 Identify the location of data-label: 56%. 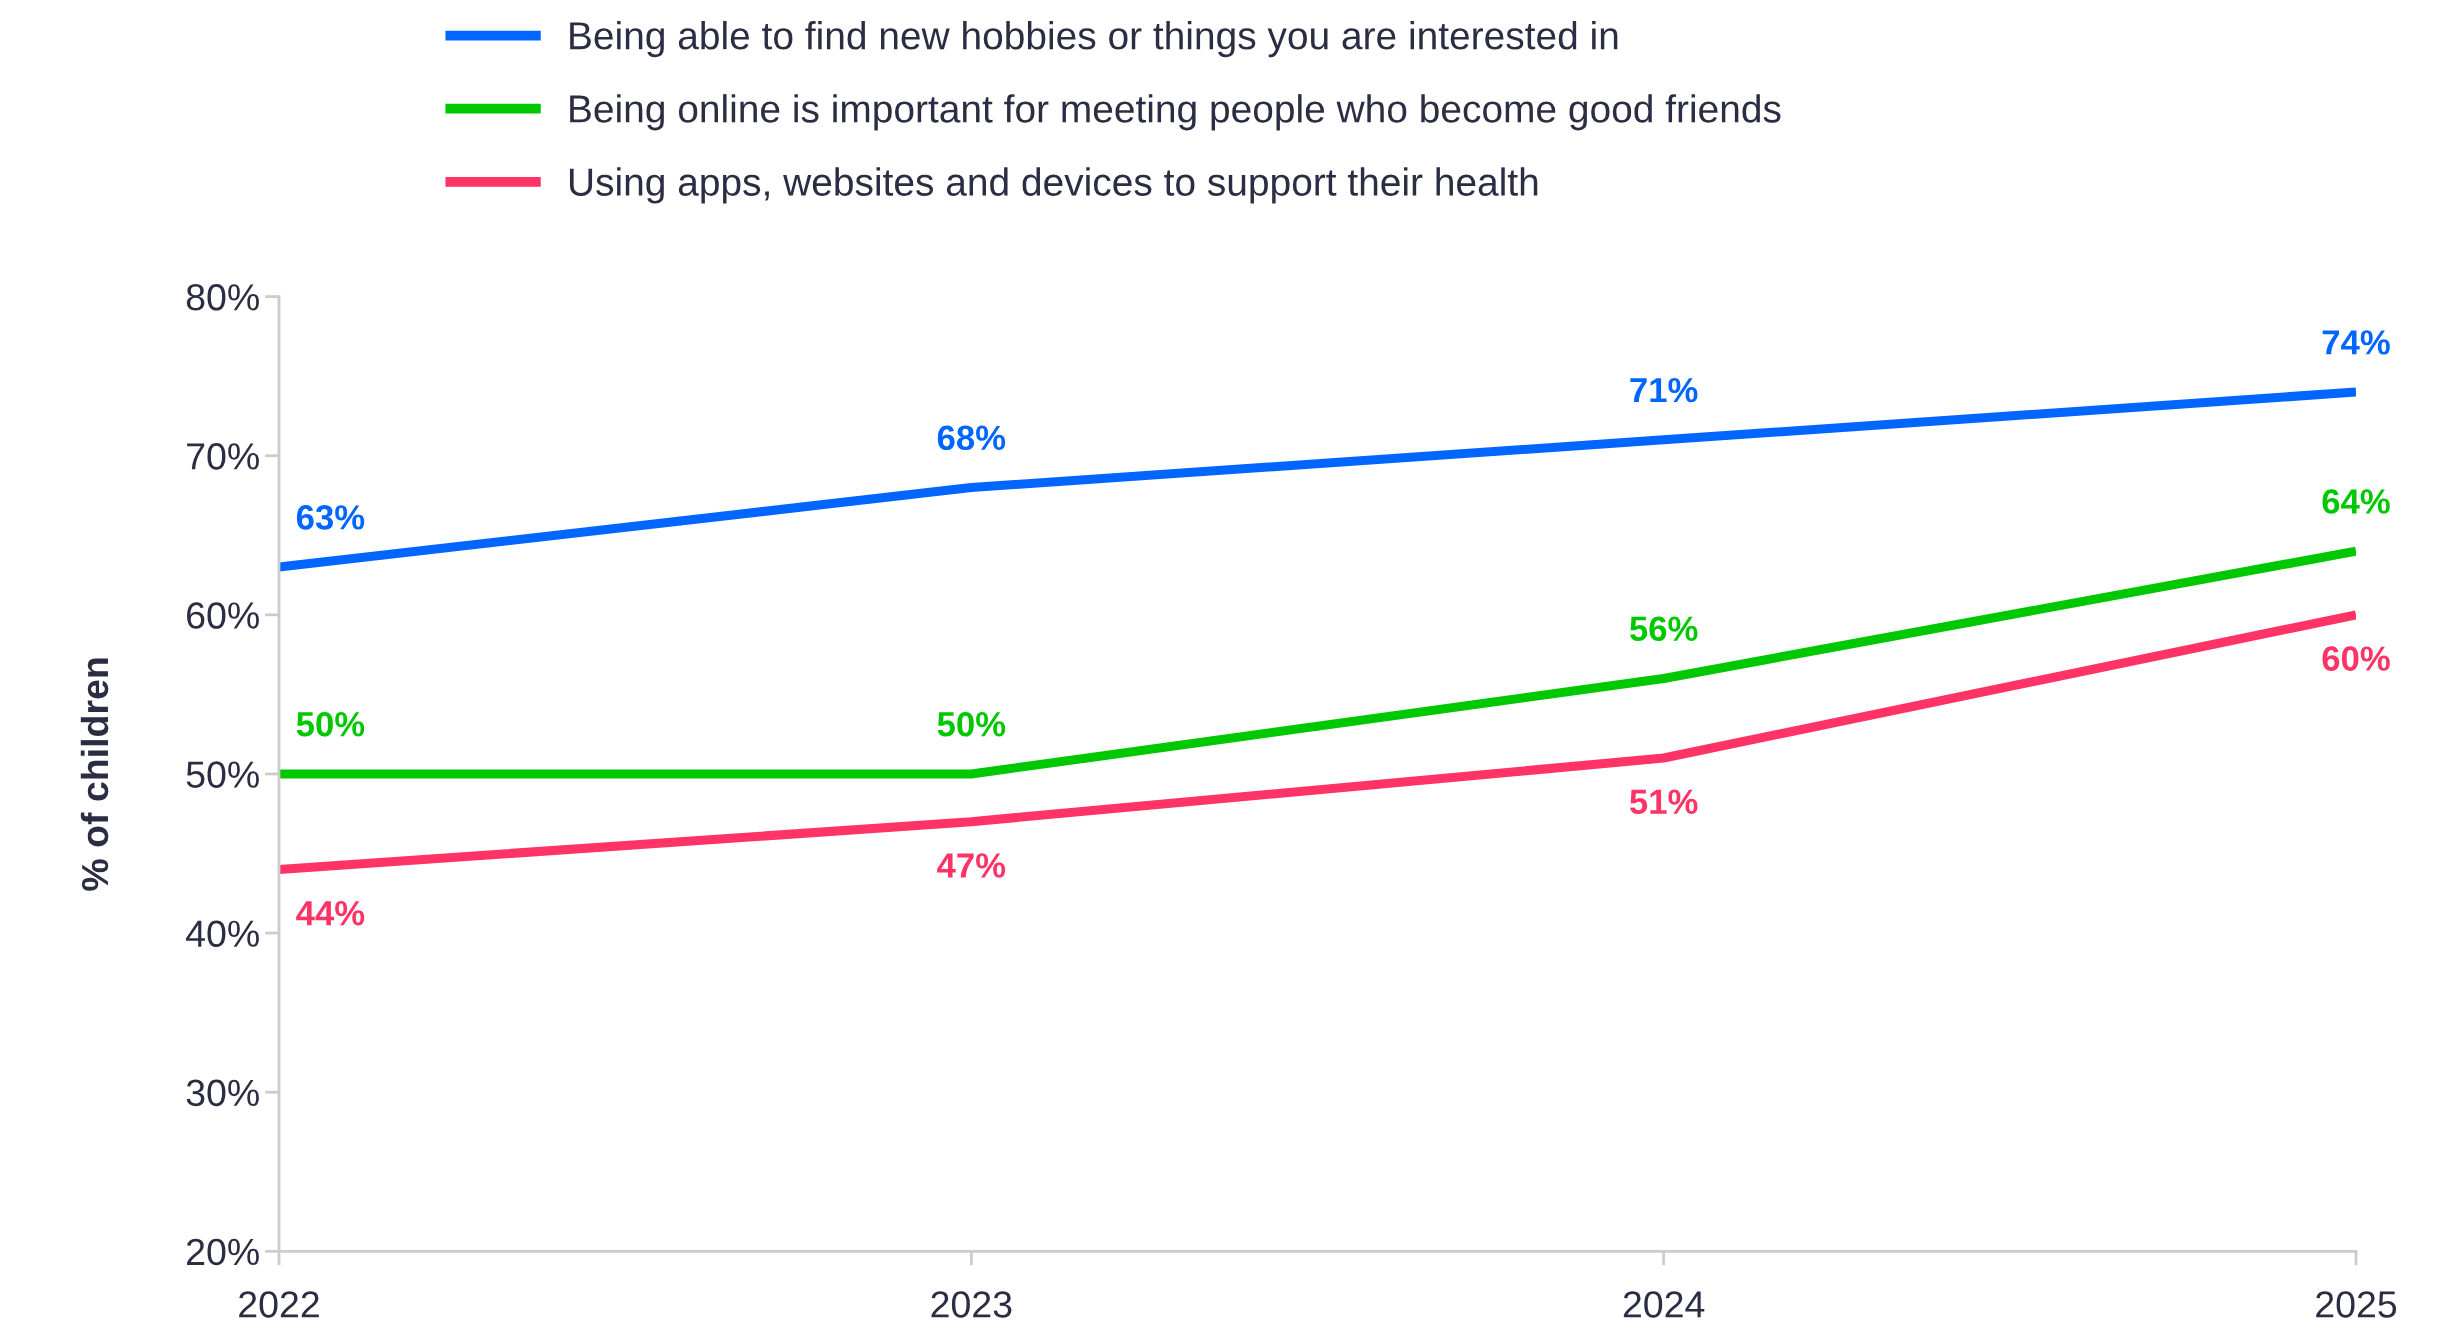
(1663, 629).